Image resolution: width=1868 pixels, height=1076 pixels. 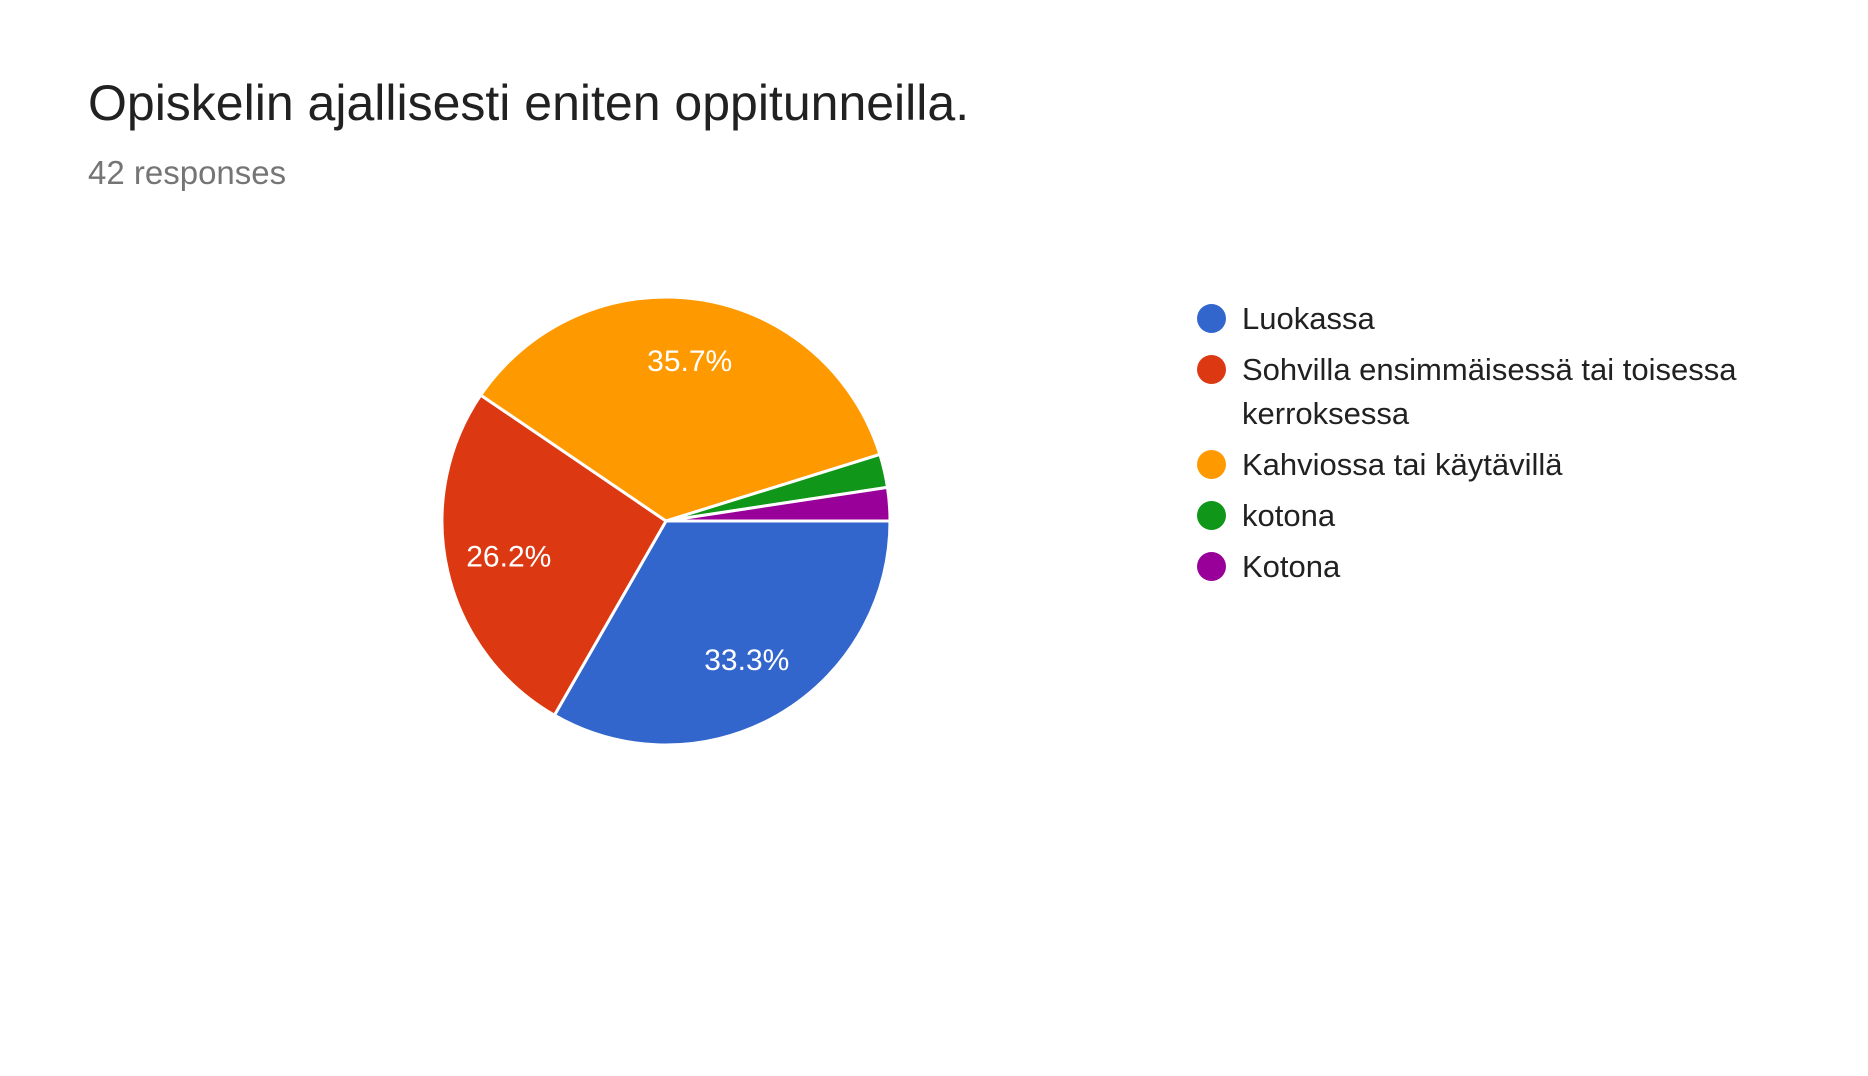 What do you see at coordinates (1291, 566) in the screenshot?
I see `legend-item-label: Kotona` at bounding box center [1291, 566].